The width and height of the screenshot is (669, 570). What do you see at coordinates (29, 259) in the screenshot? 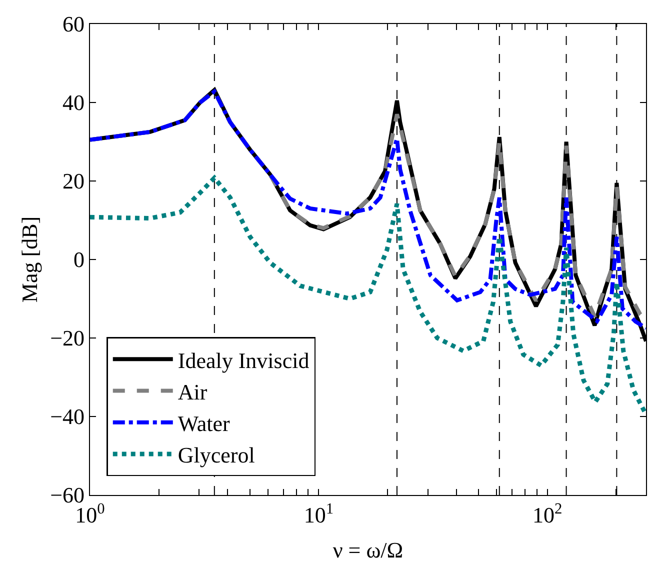
I see `y-axis-title: Mag [dB]` at bounding box center [29, 259].